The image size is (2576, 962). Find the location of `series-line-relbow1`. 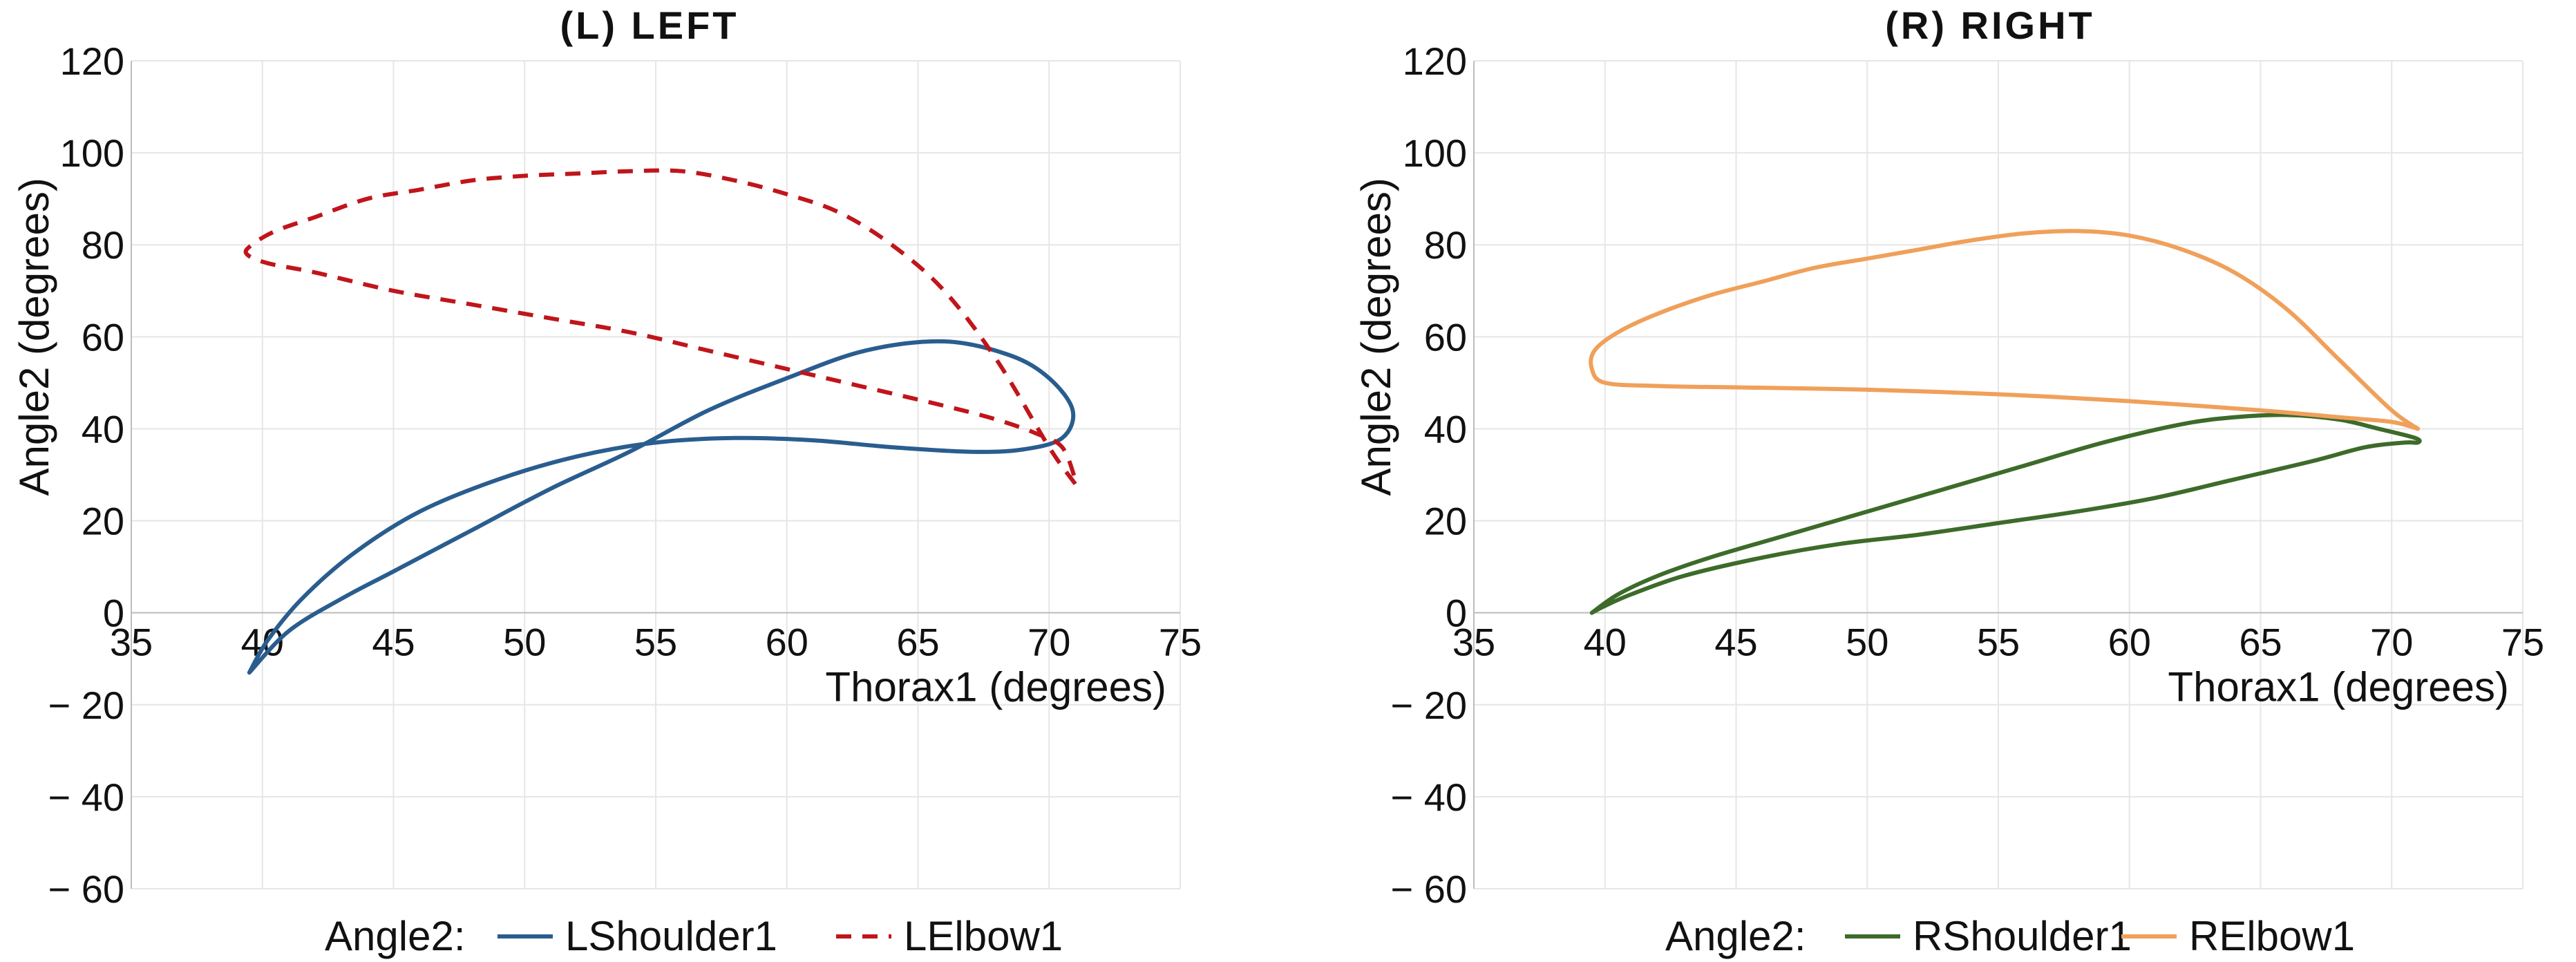

series-line-relbow1 is located at coordinates (2005, 330).